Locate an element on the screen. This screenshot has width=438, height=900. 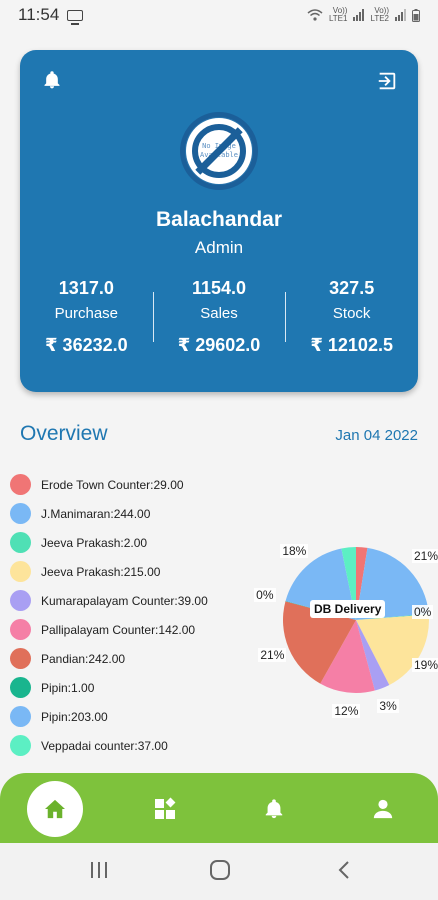
pie-slice-label: 19% is located at coordinates (425, 664).